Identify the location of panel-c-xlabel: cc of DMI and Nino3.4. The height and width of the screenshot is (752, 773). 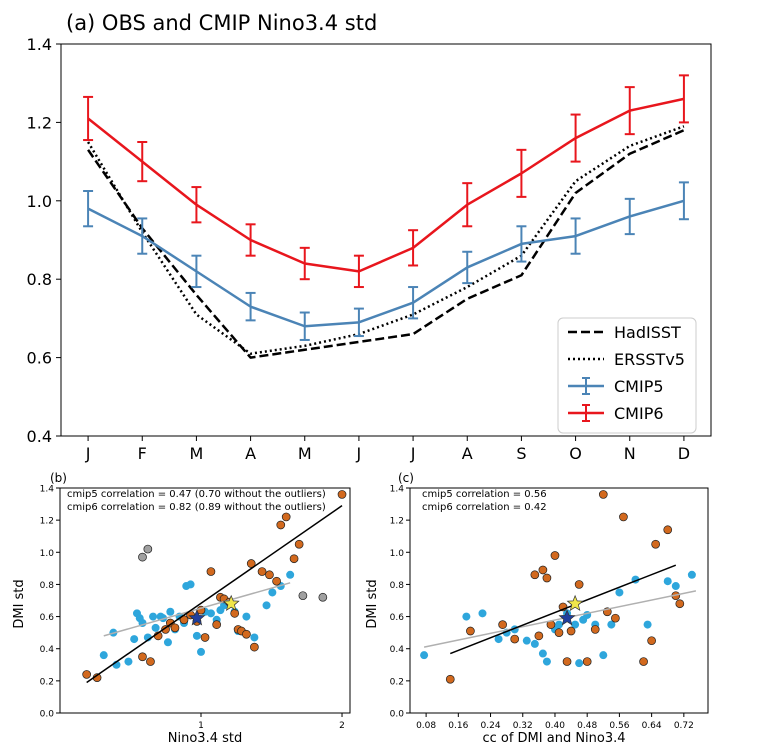
(553, 738).